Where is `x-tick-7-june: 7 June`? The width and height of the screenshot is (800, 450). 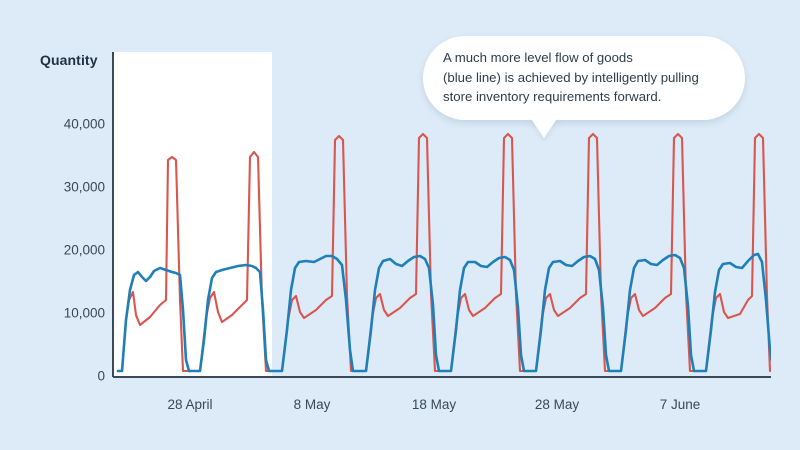 x-tick-7-june: 7 June is located at coordinates (680, 404).